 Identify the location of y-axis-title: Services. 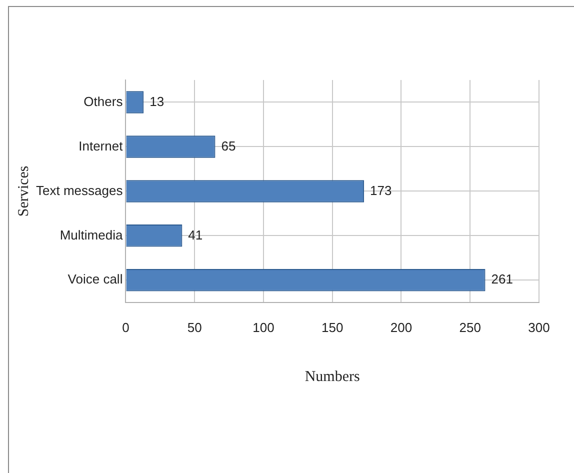
(24, 191).